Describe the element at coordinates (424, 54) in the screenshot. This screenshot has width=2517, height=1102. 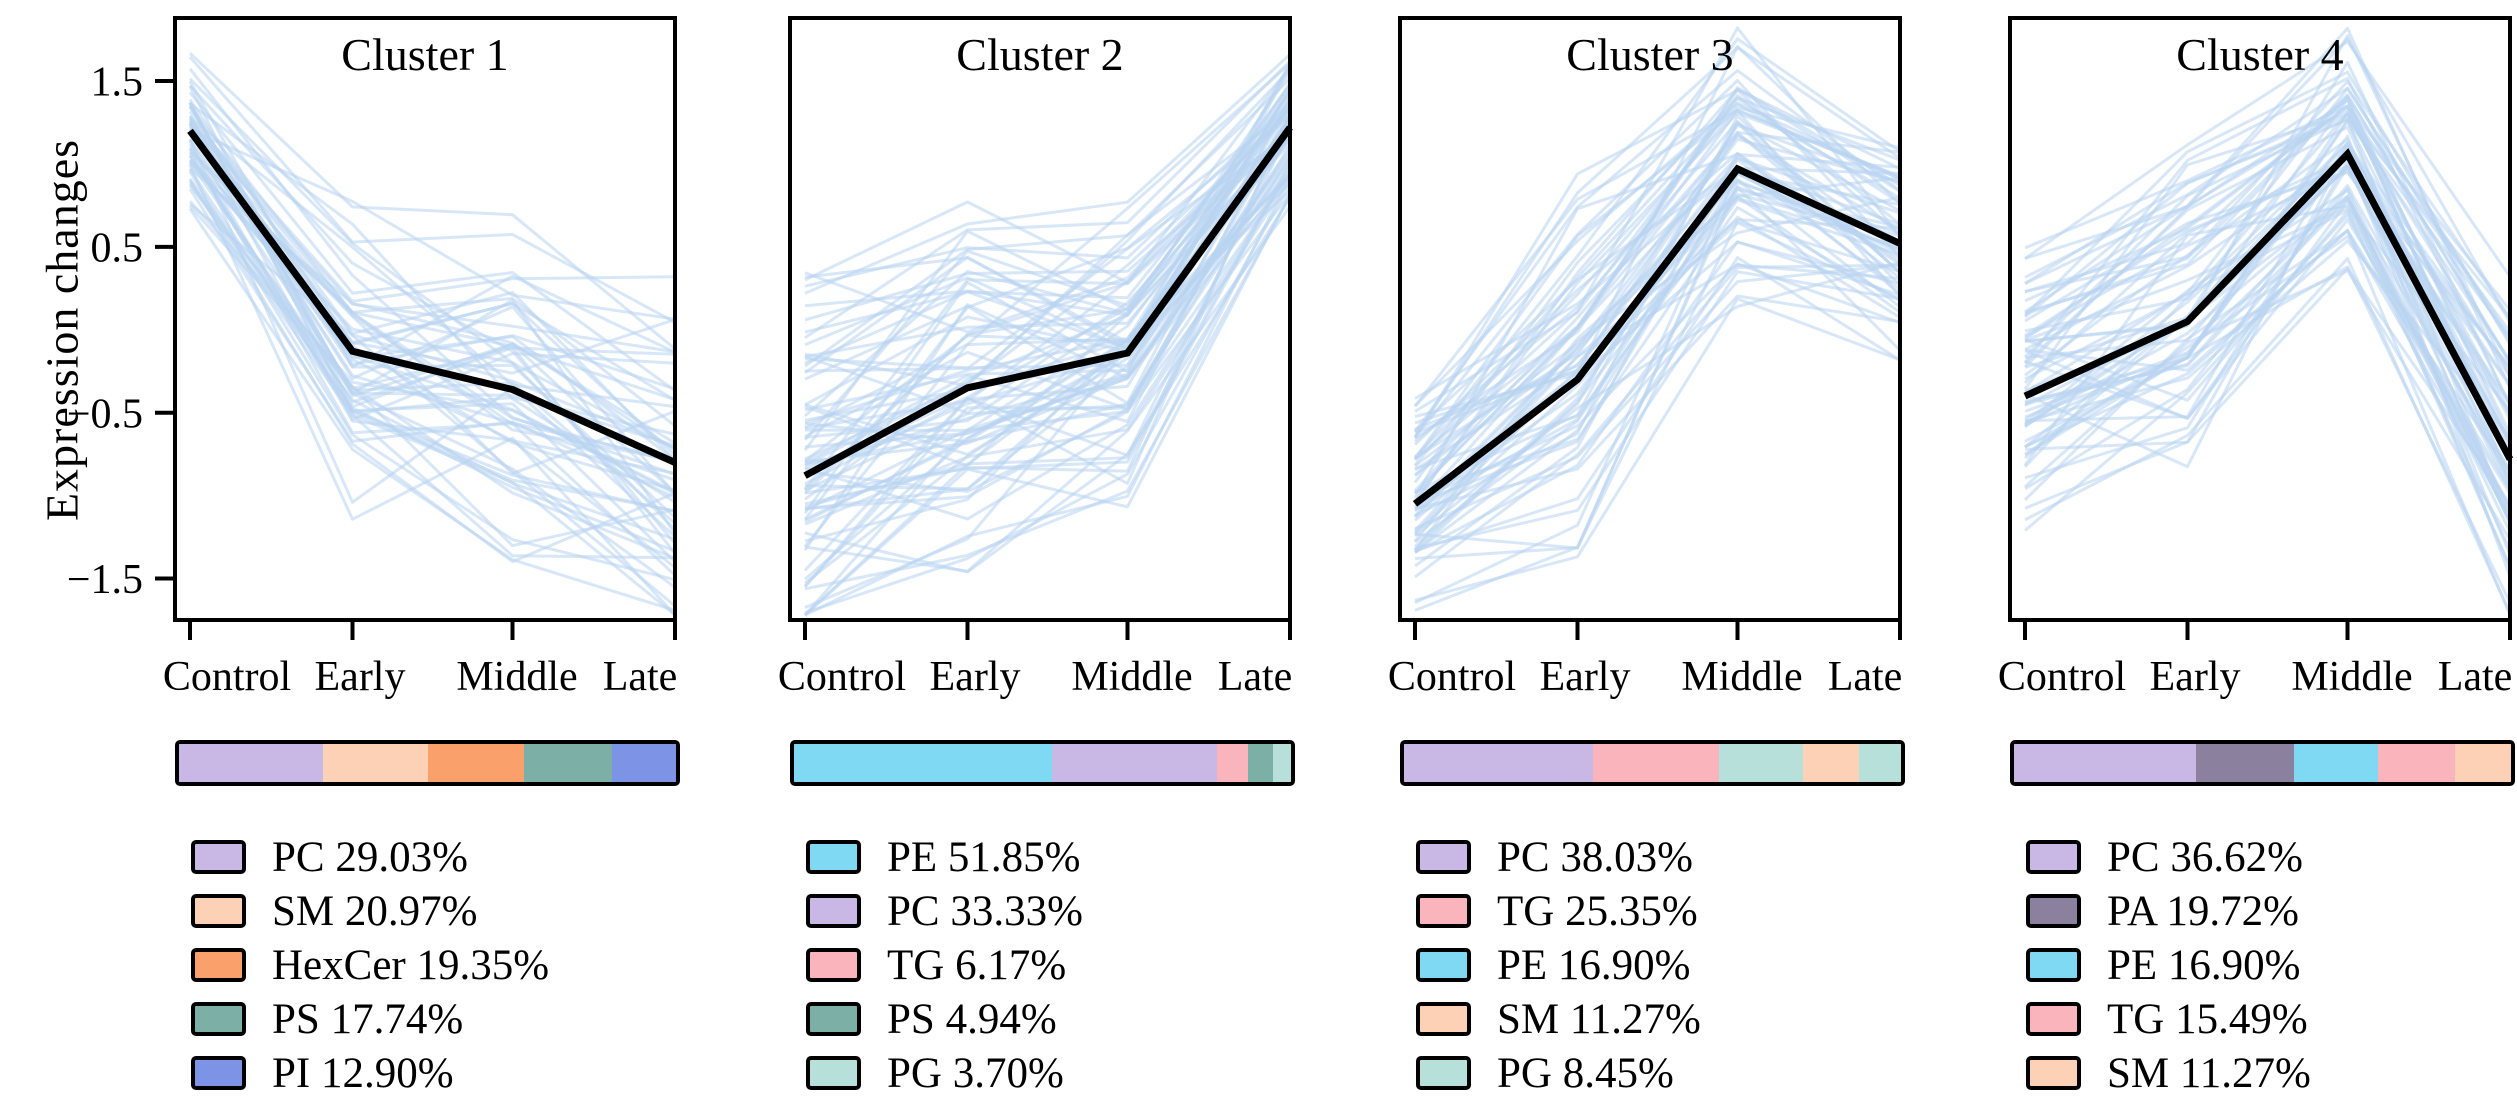
I see `panel-title: Cluster 1` at that location.